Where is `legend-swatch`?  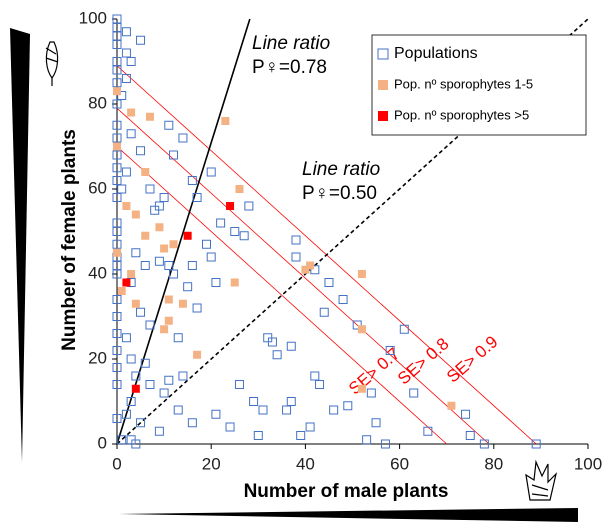
legend-swatch is located at coordinates (383, 116).